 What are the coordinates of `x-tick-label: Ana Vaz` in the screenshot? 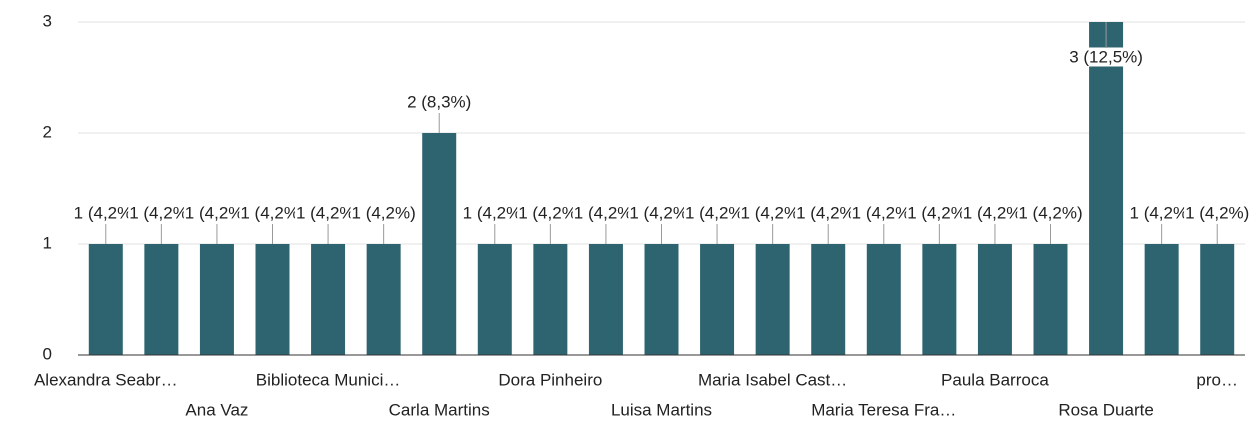 It's located at (216, 409).